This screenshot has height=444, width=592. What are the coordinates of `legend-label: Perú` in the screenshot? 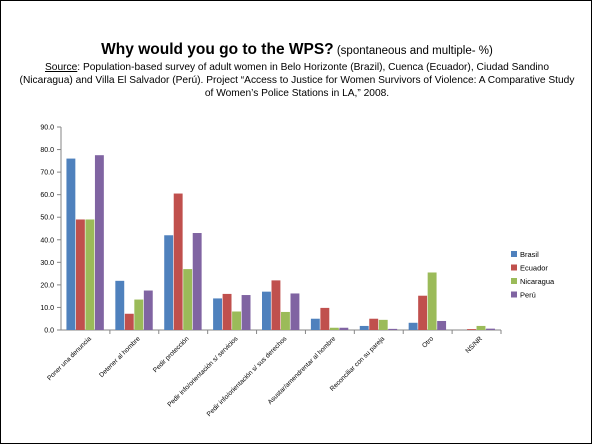 It's located at (528, 295).